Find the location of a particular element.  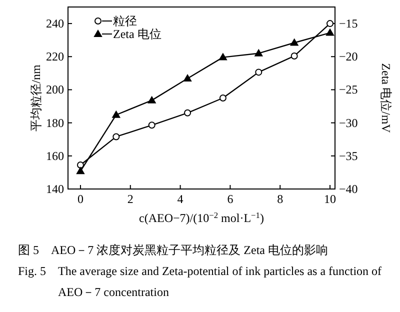

y2-tick-label: −15 is located at coordinates (348, 23).